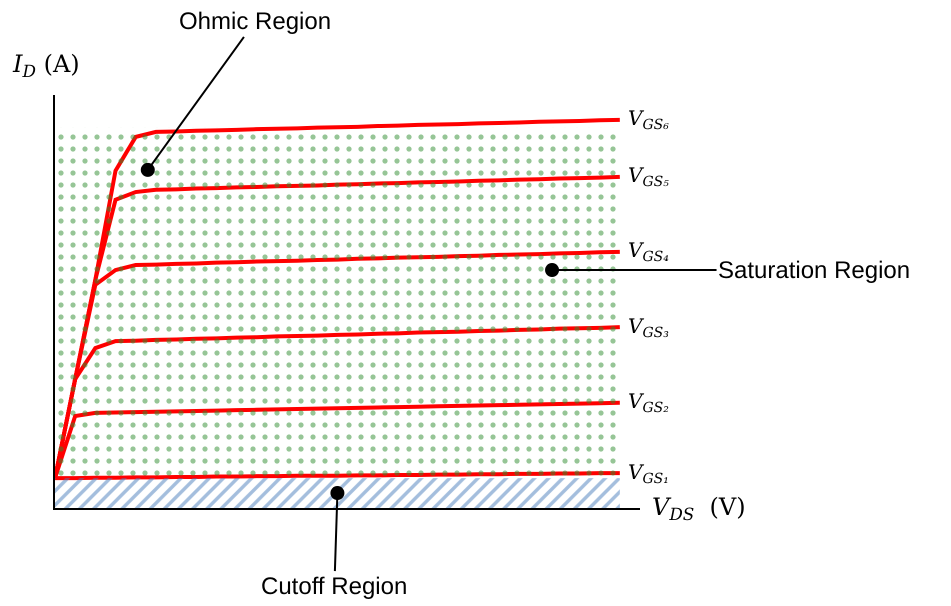 This screenshot has height=606, width=951. Describe the element at coordinates (648, 474) in the screenshot. I see `series-label: V$_{GS₁}$` at that location.